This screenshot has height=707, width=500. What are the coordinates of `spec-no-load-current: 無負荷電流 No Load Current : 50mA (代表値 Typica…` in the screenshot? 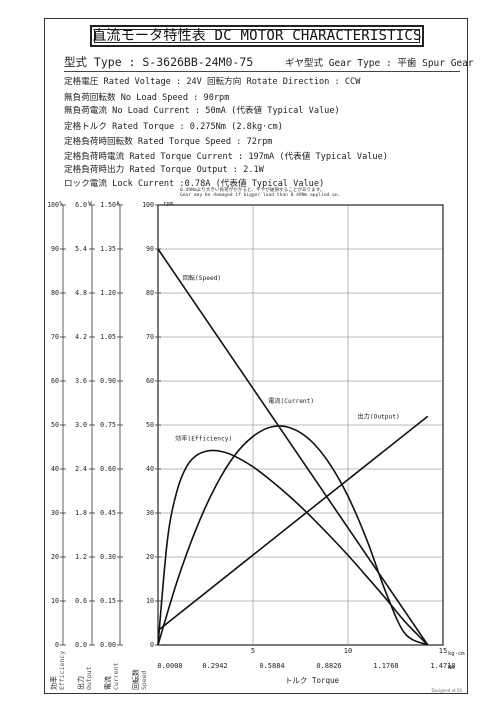 It's located at (202, 111).